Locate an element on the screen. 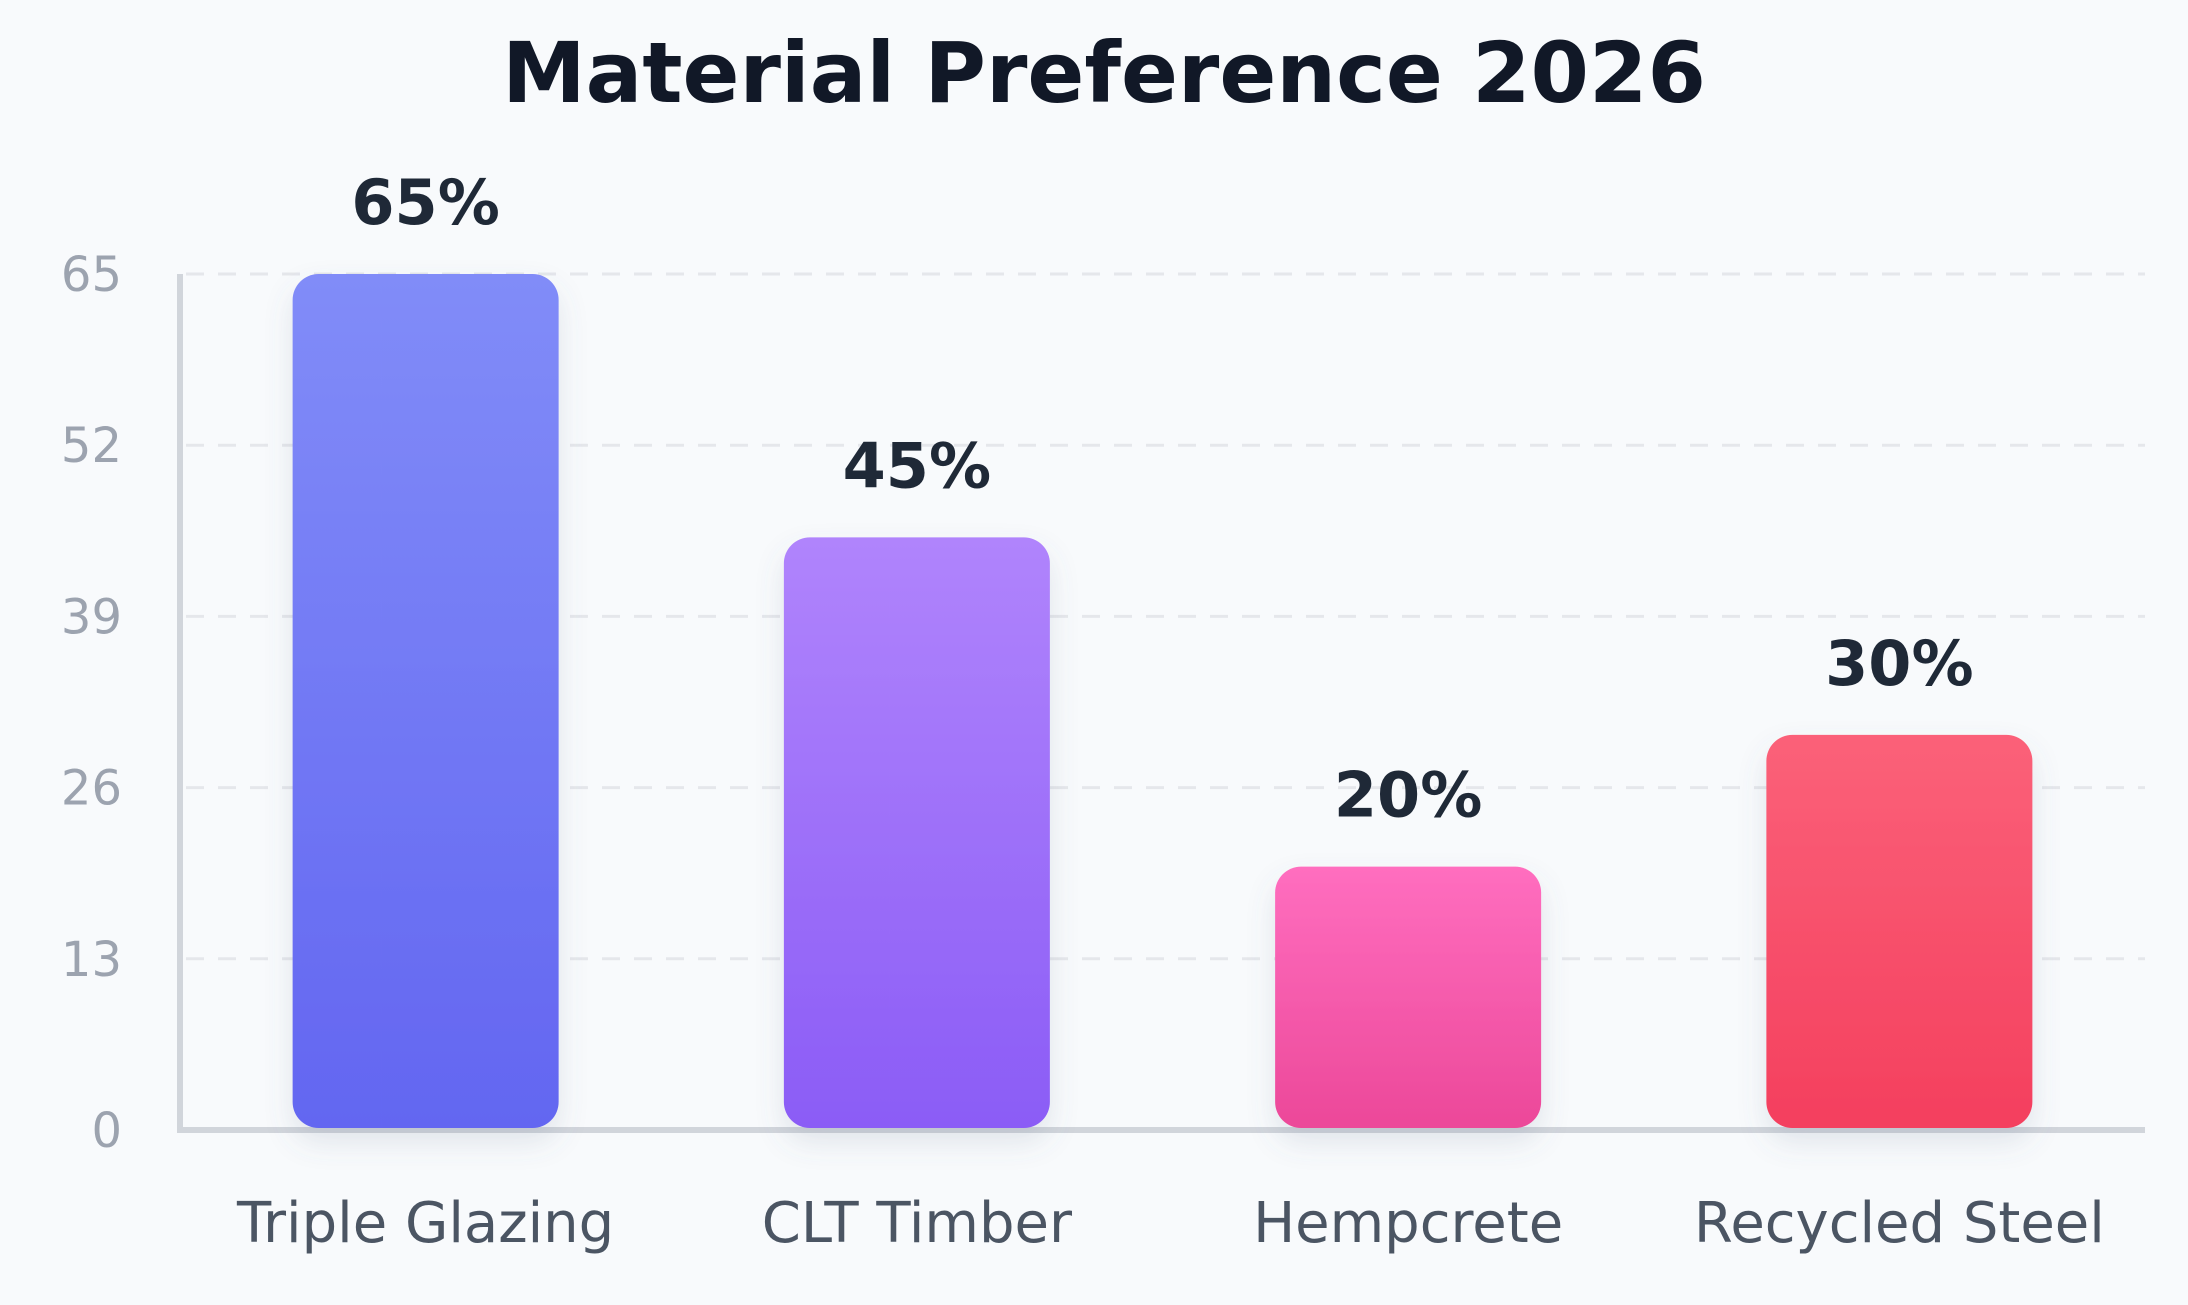 Image resolution: width=2188 pixels, height=1305 pixels. bar-triple-glazing is located at coordinates (425, 701).